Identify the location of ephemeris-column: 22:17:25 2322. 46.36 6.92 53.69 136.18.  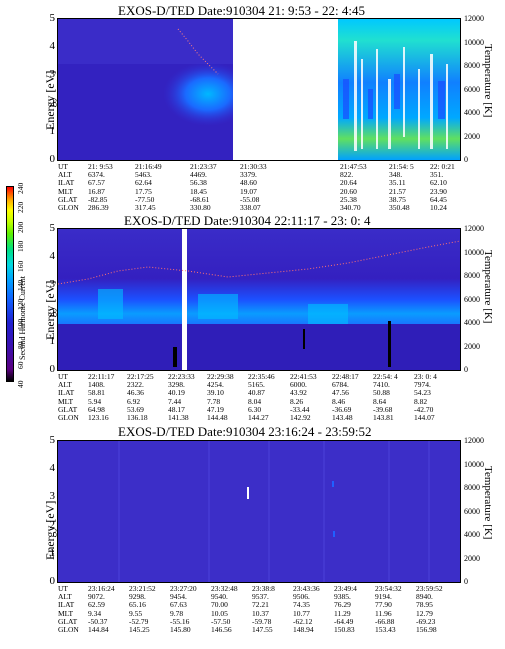
(140, 397).